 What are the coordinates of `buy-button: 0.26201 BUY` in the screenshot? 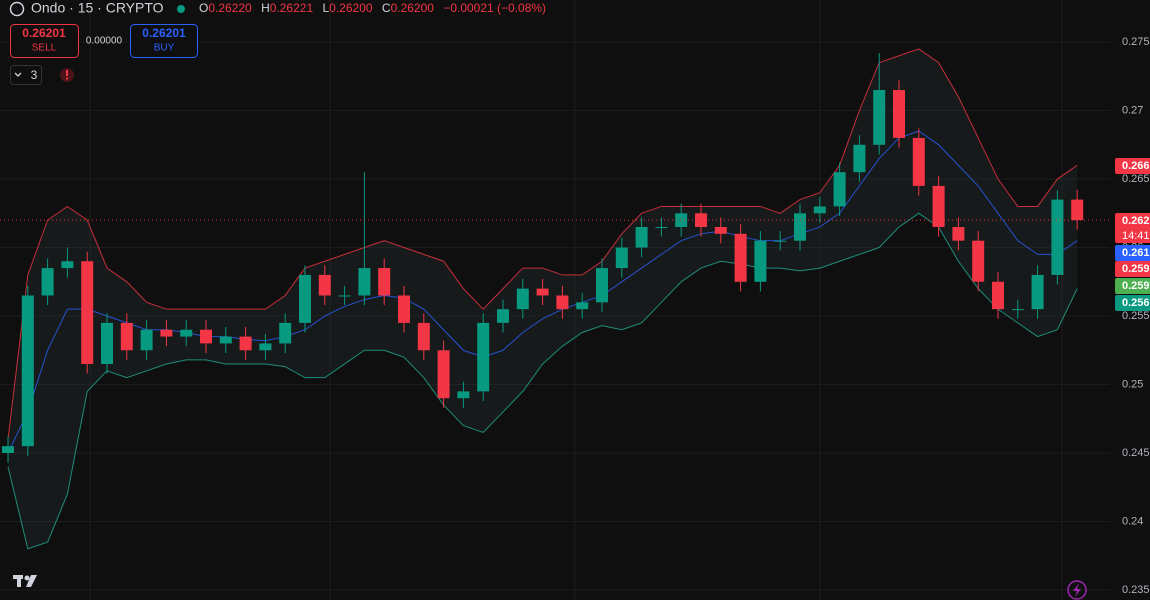 It's located at (164, 41).